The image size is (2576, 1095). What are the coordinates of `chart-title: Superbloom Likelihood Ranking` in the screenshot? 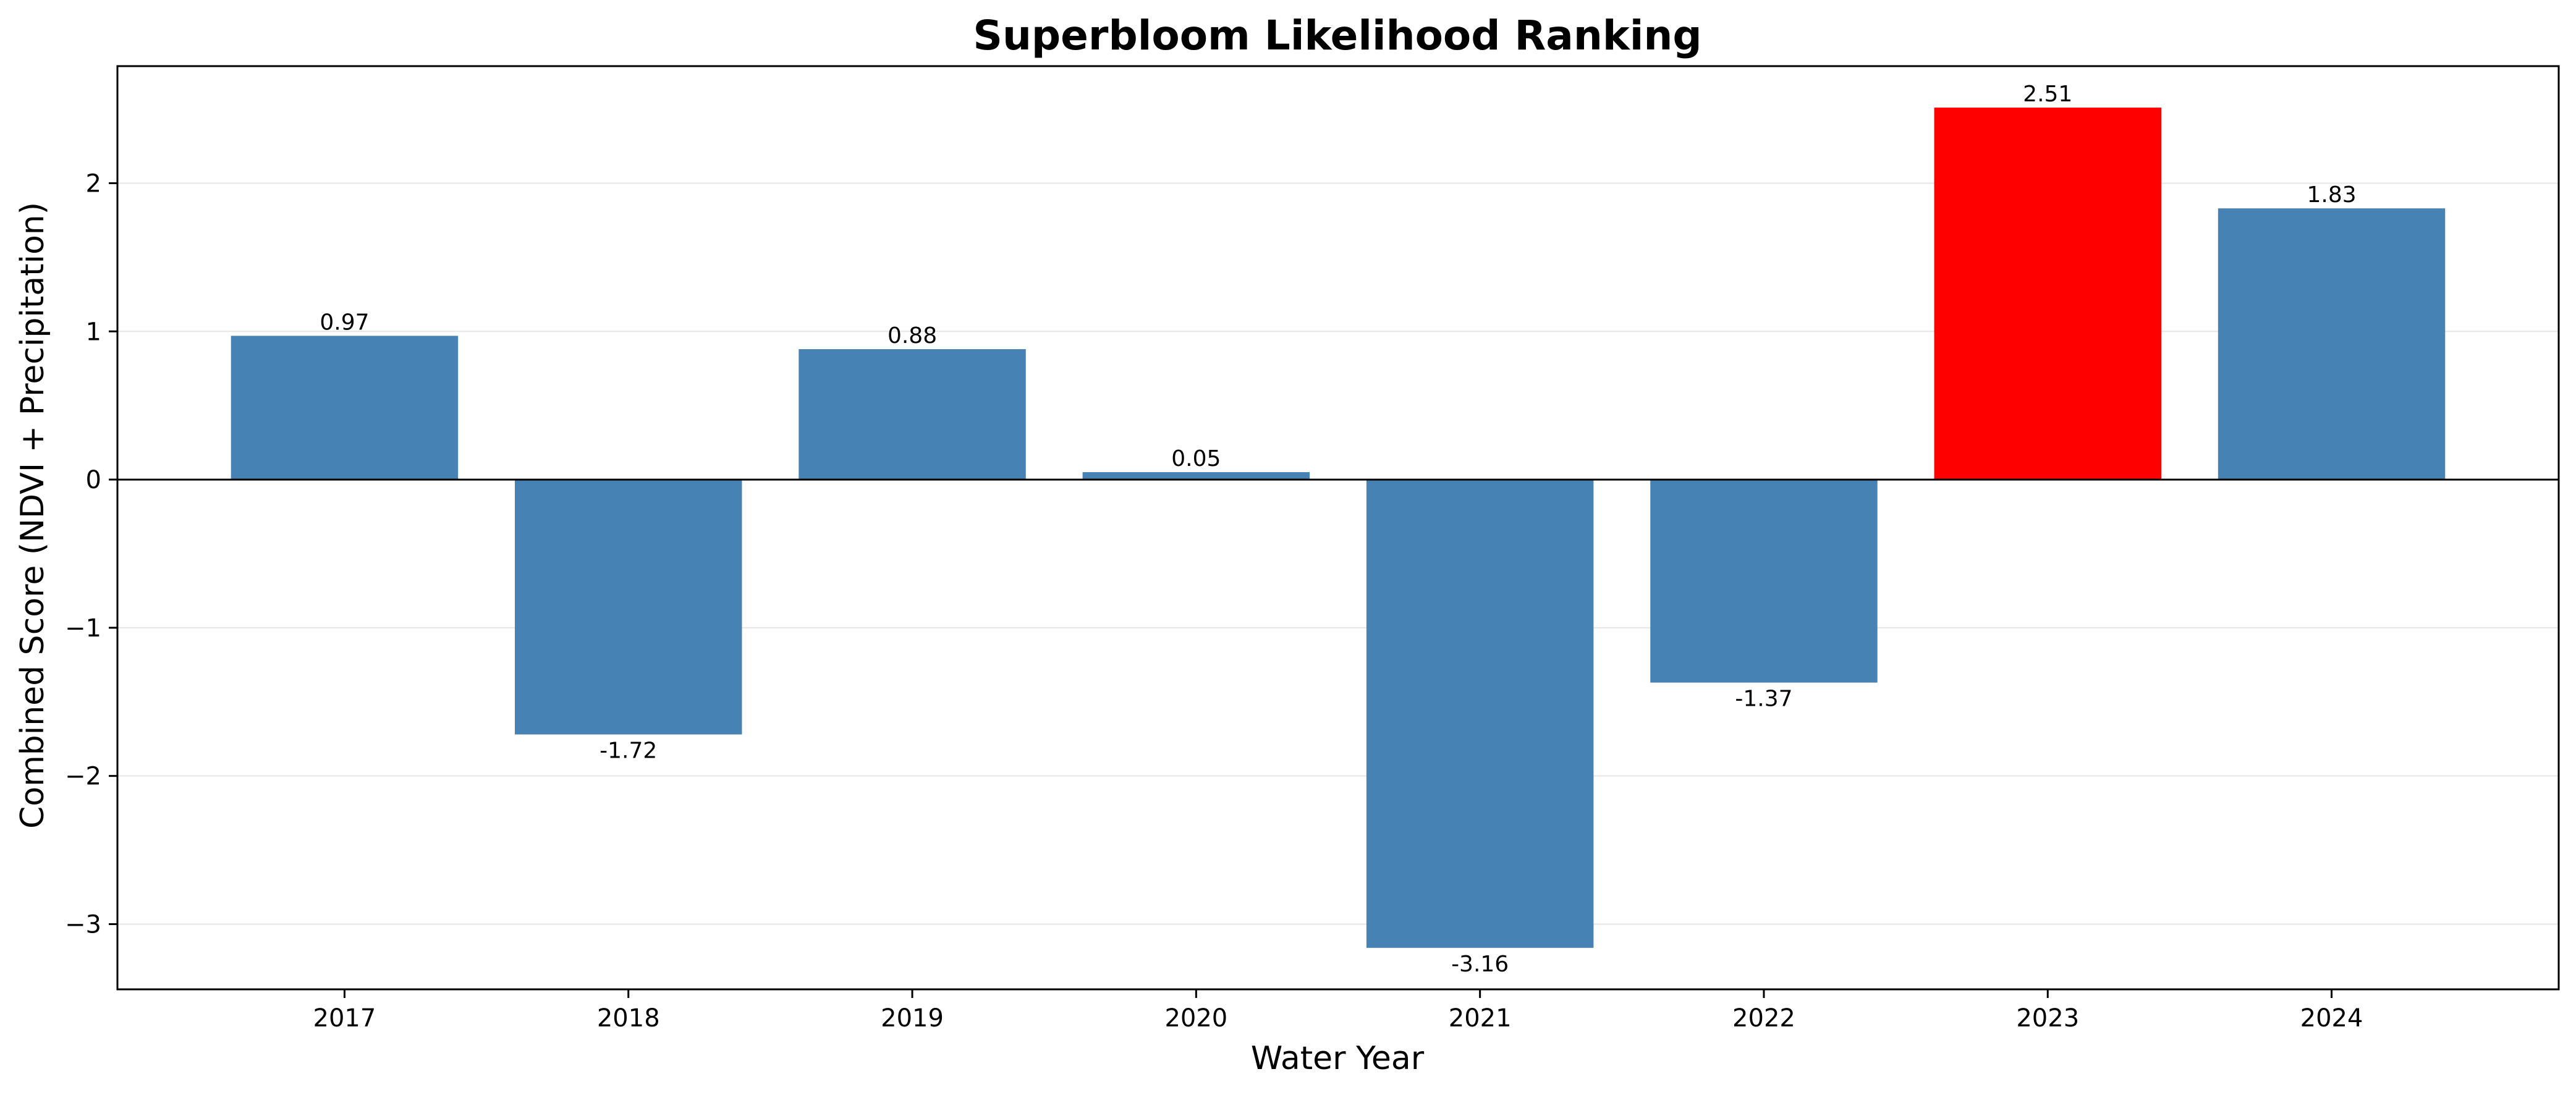 It's located at (1337, 35).